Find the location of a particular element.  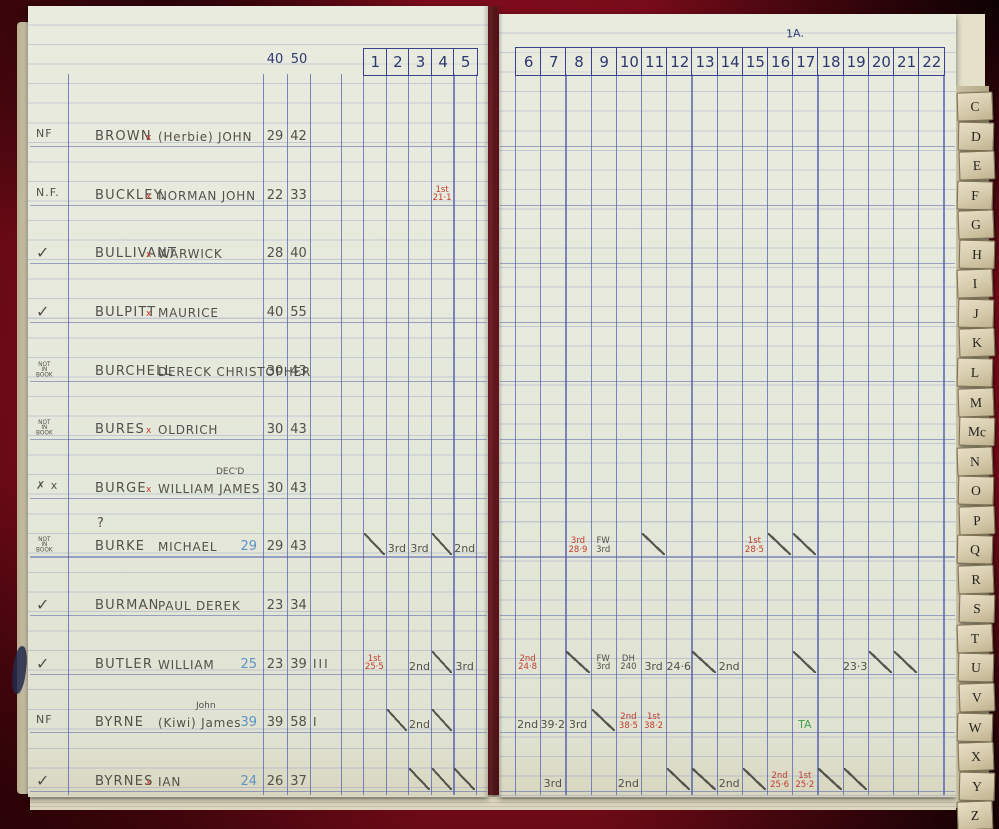

given-names: MAURICE is located at coordinates (188, 312).